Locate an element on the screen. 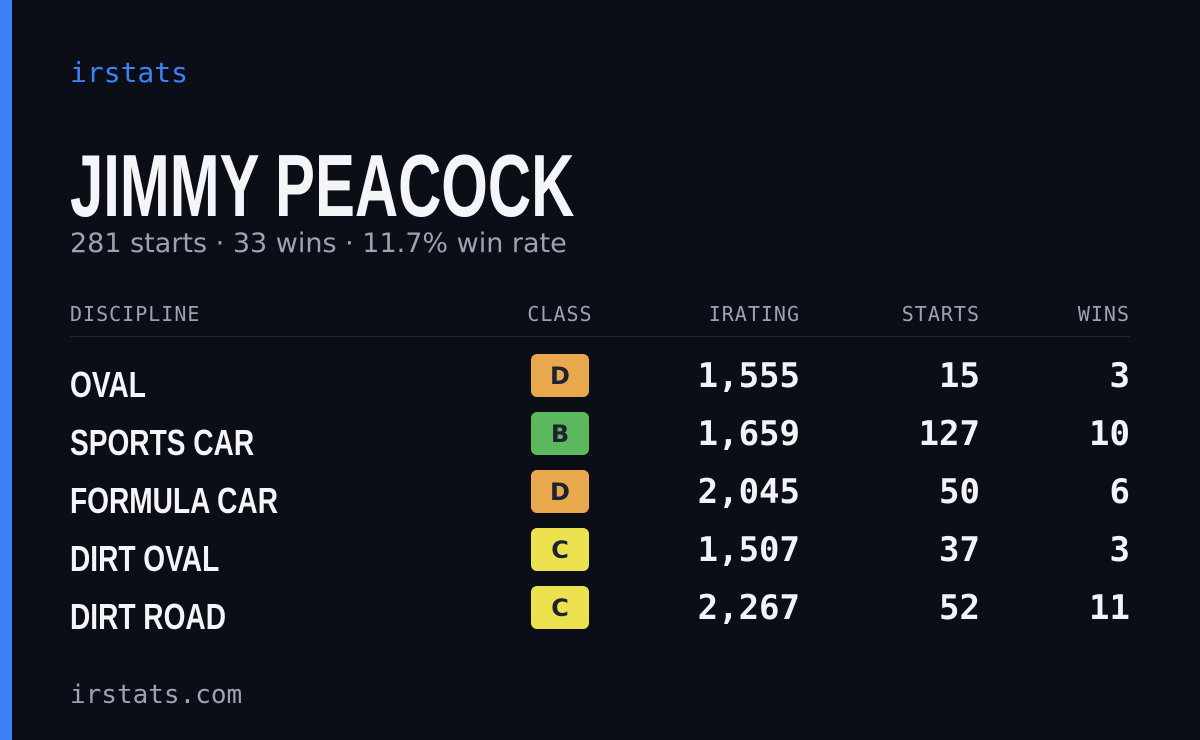  irating: 1,555 is located at coordinates (748, 376).